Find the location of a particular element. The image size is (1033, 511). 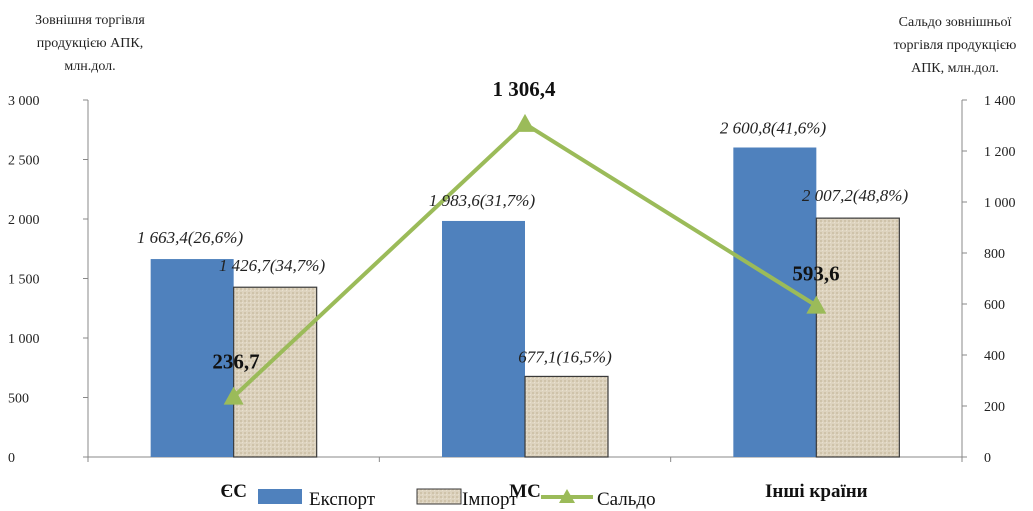

export-value-label: 1 983,6(31,7%) is located at coordinates (482, 200).